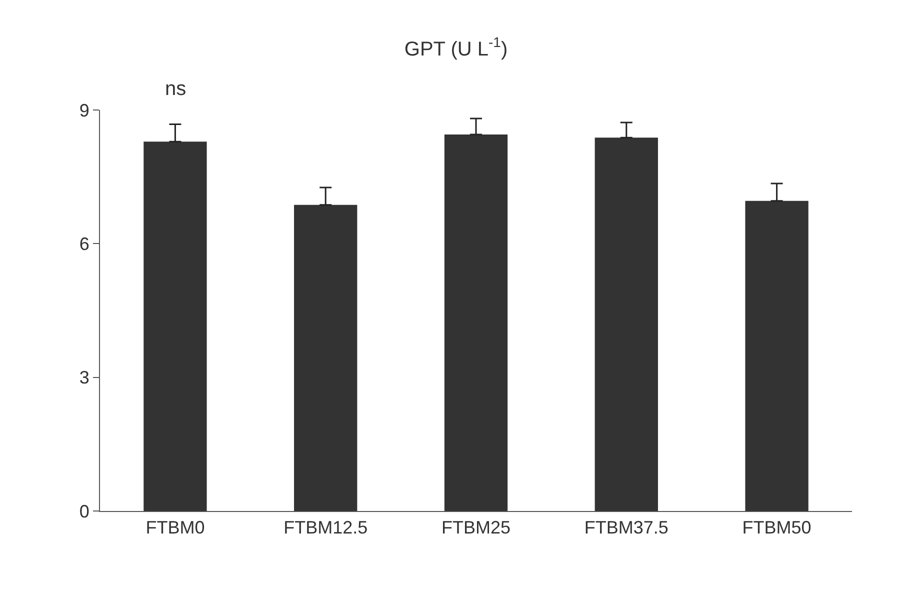 This screenshot has height=591, width=912. I want to click on chart-title: GPT (U L$^{-1}$), so click(456, 47).